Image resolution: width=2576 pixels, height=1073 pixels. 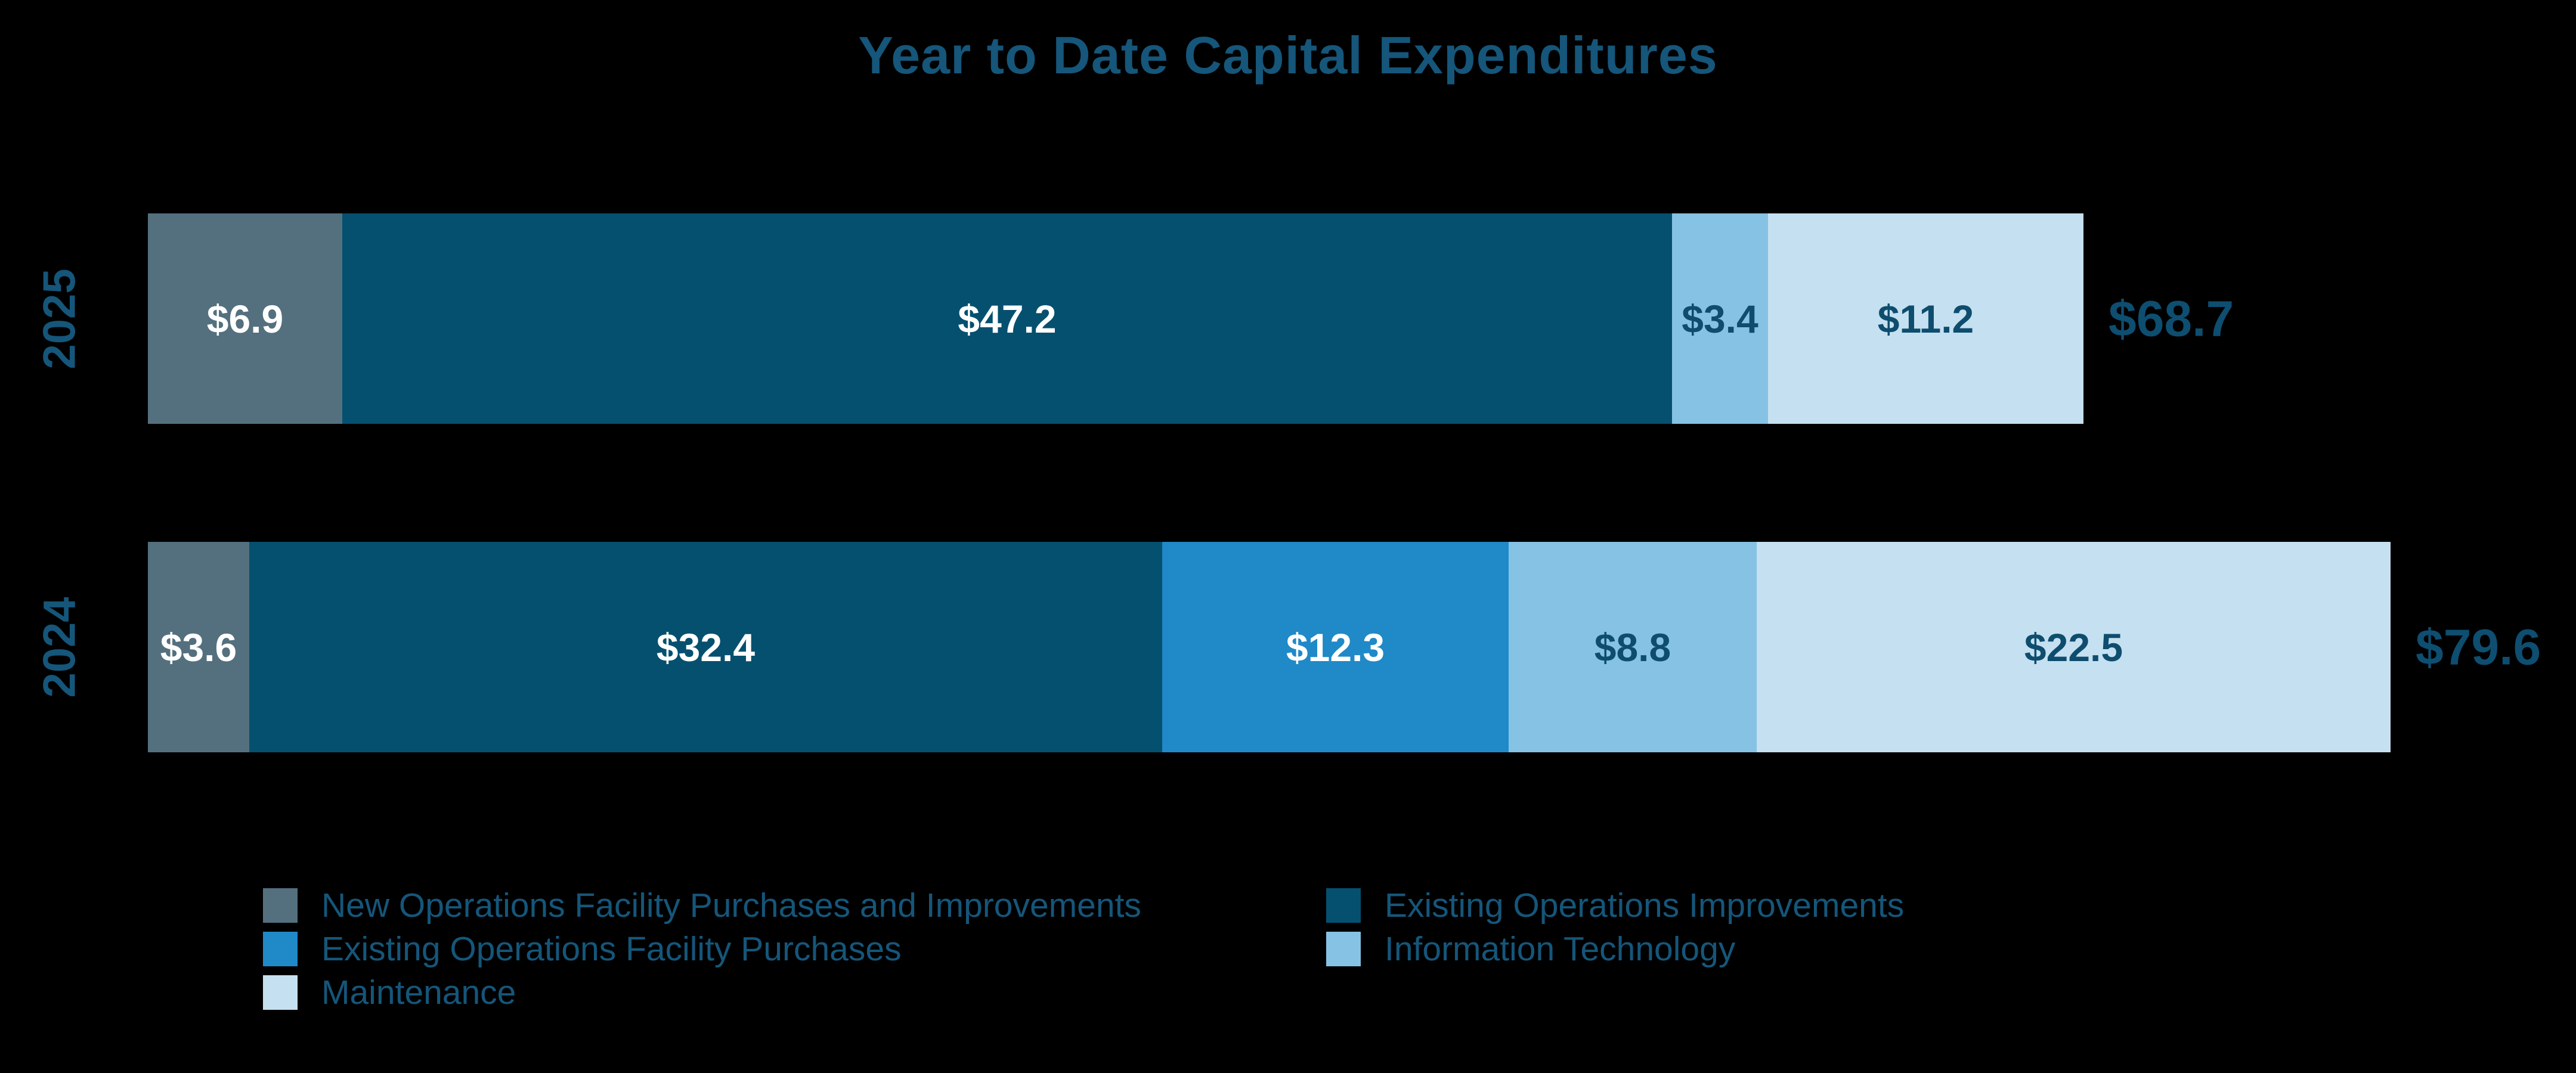 I want to click on legend-label: Information Technology, so click(x=1561, y=948).